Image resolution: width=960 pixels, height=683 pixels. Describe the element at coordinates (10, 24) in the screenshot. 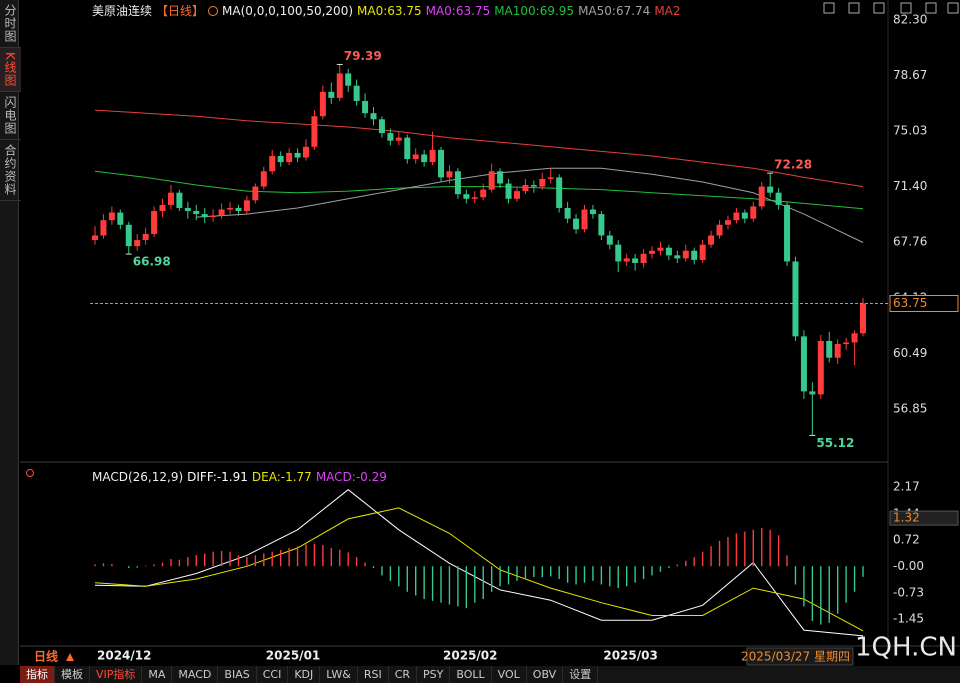

I see `sidebar-tab: 分时图` at that location.